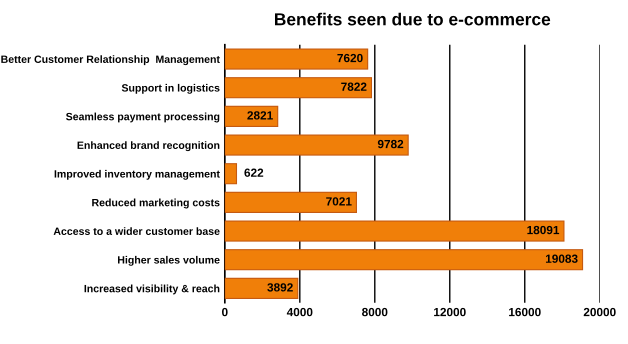 Image resolution: width=628 pixels, height=344 pixels. I want to click on x-tick-label: 16000, so click(525, 312).